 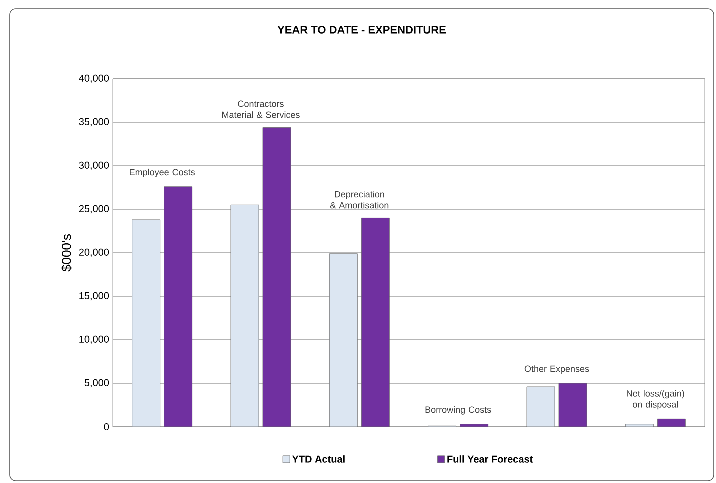 What do you see at coordinates (459, 410) in the screenshot?
I see `x-tick-label: Borrowing Costs` at bounding box center [459, 410].